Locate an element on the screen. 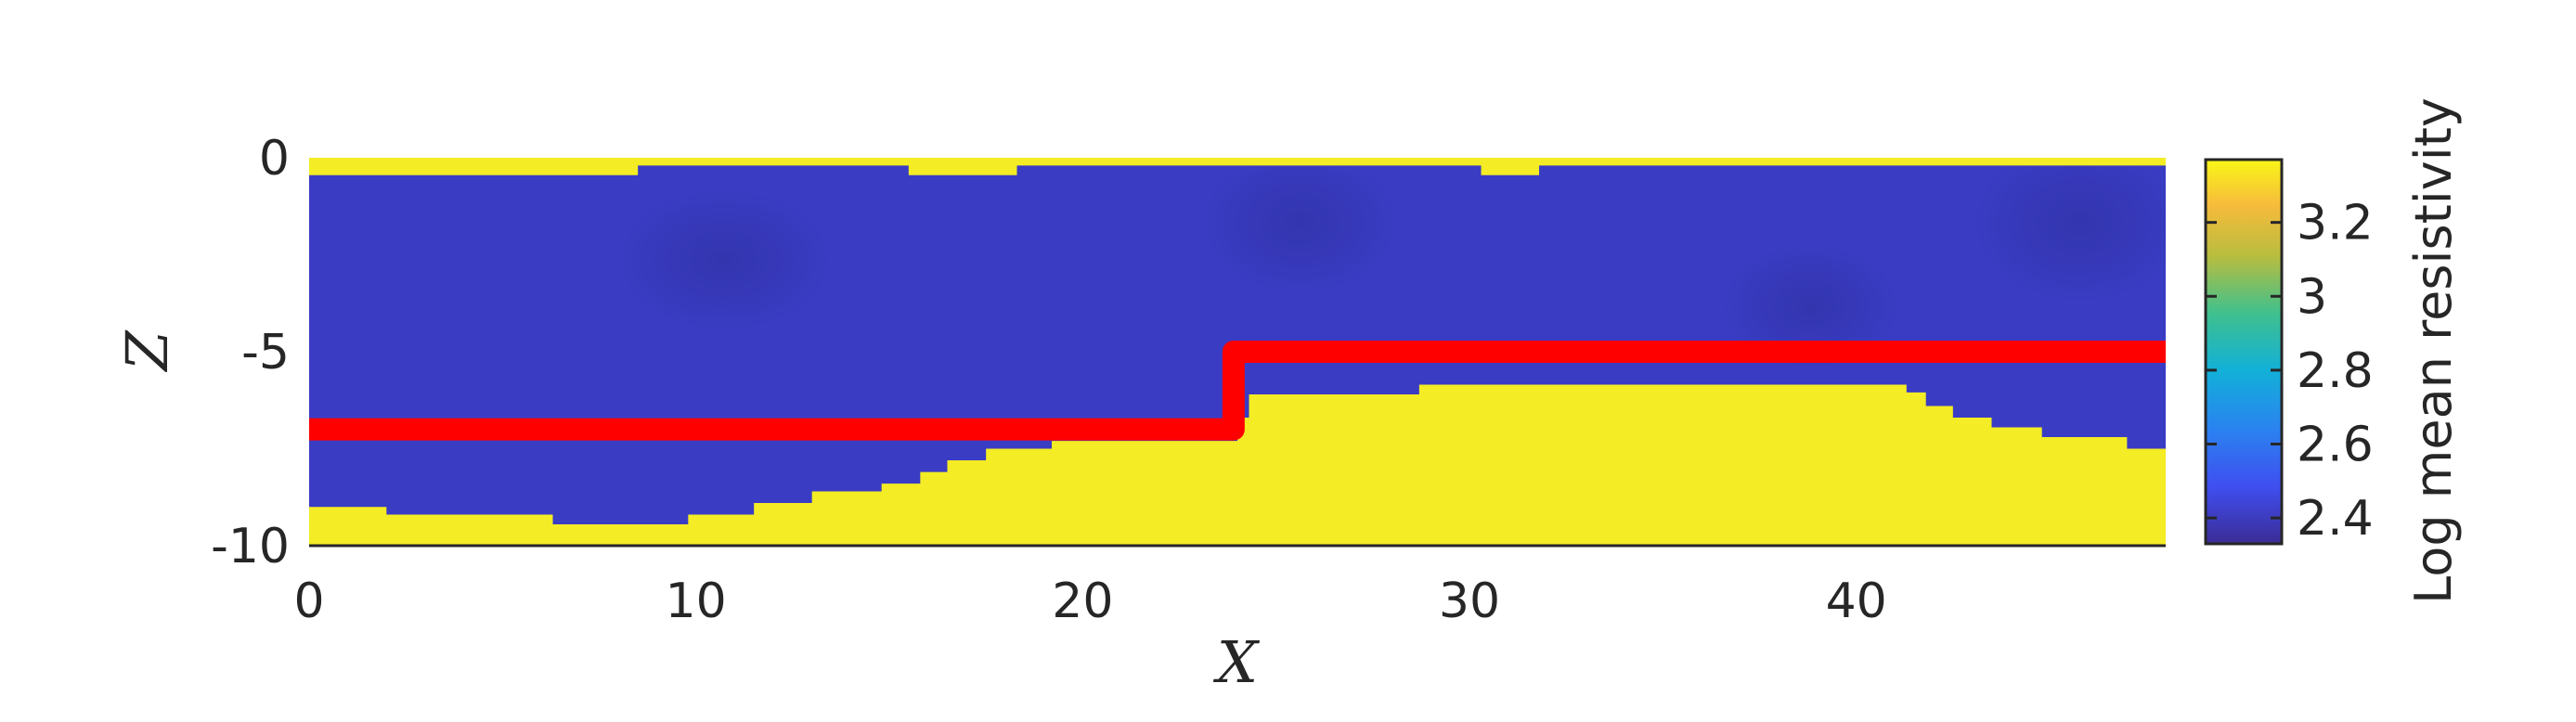 Image resolution: width=2576 pixels, height=722 pixels. x-axis-label: X is located at coordinates (1237, 662).